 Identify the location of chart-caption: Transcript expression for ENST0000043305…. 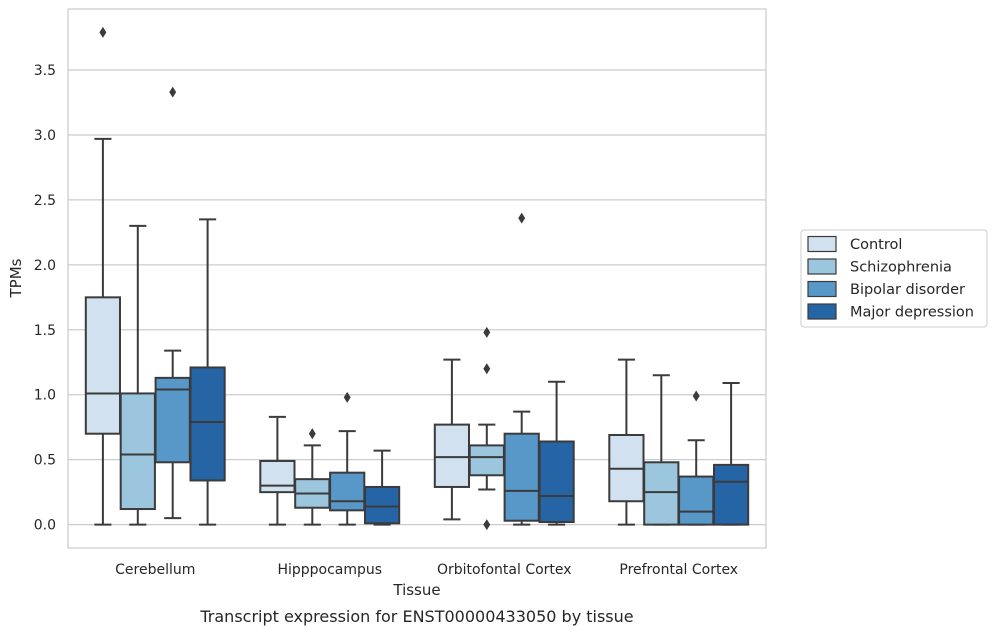
(416, 616).